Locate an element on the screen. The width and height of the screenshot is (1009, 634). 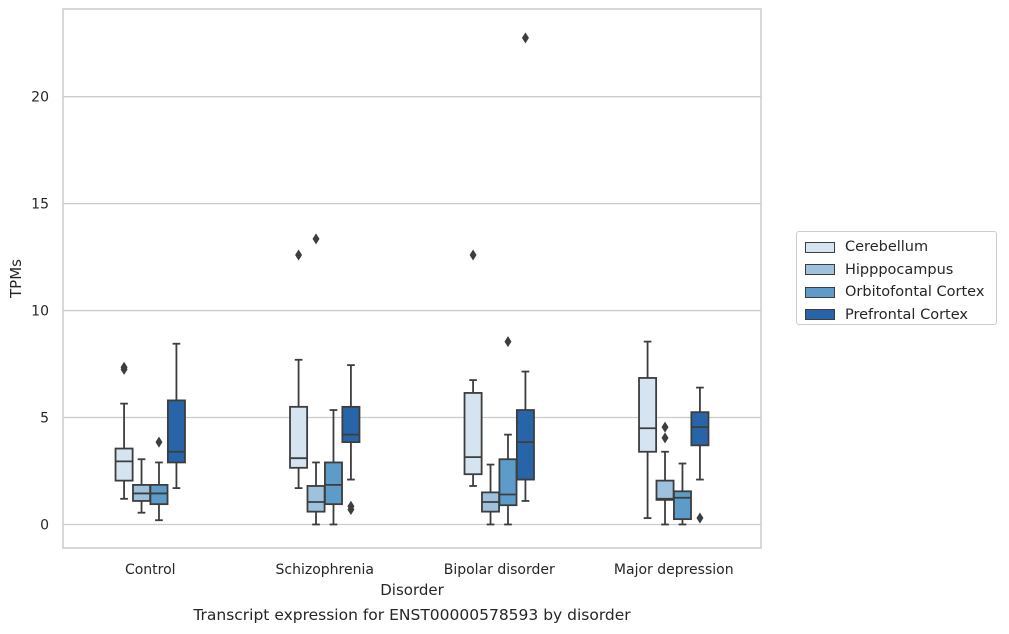
legend-item: Orbitofontal Cortex is located at coordinates (900, 292).